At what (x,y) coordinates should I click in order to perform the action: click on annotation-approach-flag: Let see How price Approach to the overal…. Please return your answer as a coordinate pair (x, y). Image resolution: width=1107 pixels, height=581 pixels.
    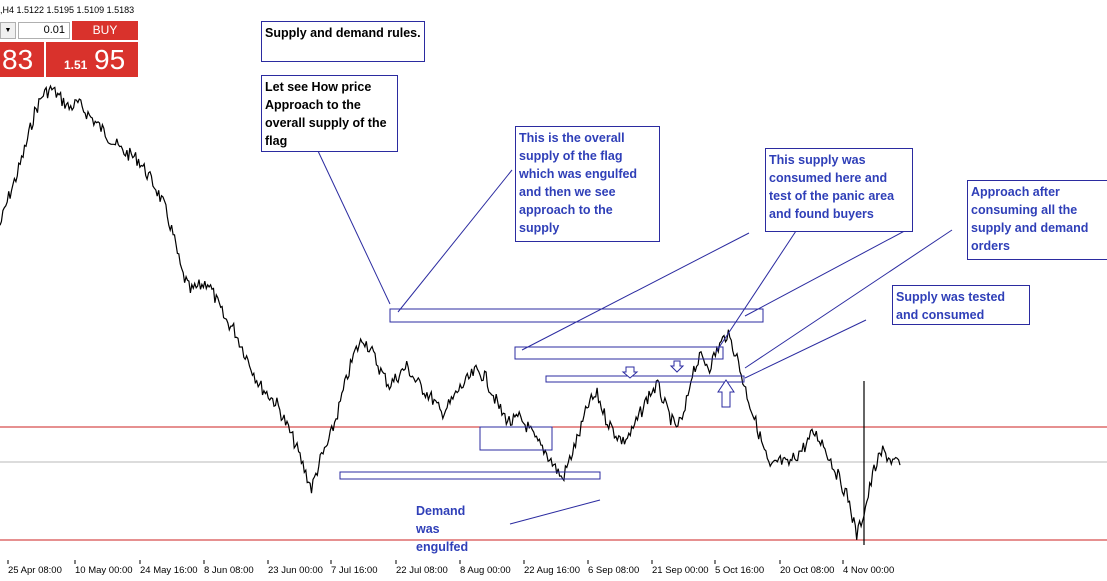
    Looking at the image, I should click on (329, 113).